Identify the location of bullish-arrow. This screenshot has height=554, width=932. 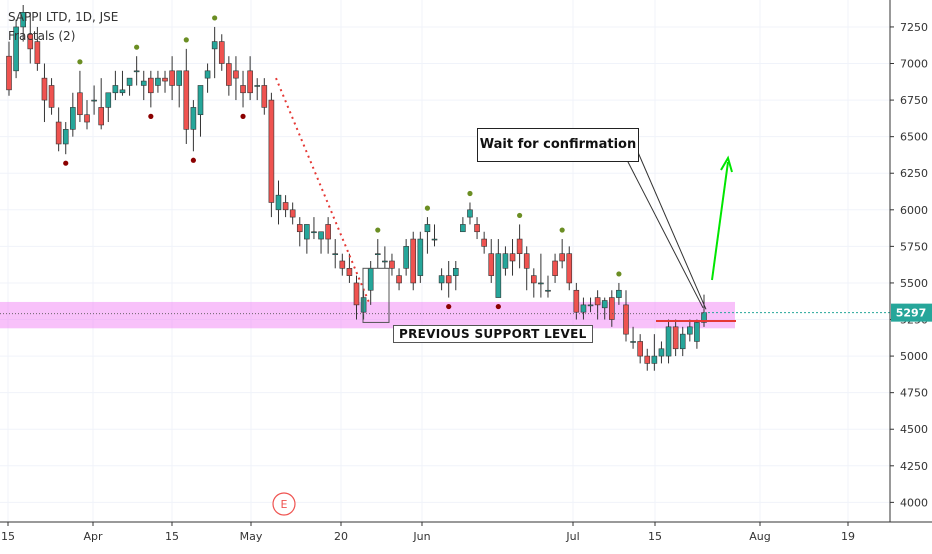
(720, 221).